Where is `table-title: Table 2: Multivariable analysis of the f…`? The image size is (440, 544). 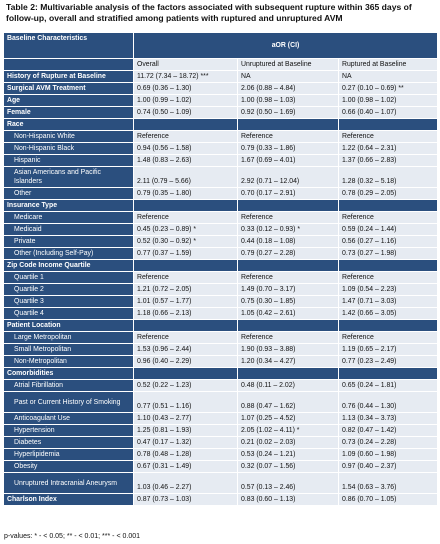
table-title: Table 2: Multivariable analysis of the f… is located at coordinates (209, 12).